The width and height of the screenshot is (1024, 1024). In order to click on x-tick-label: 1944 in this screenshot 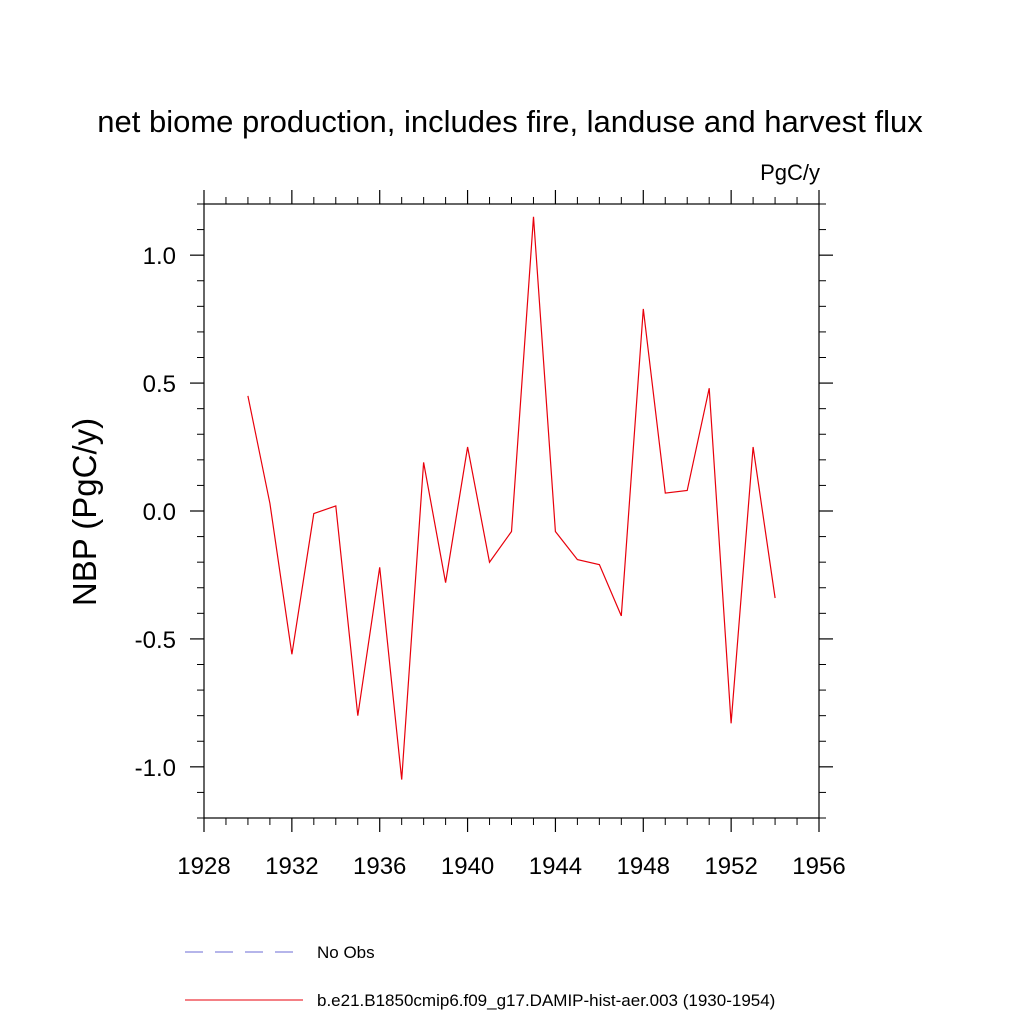, I will do `click(555, 866)`.